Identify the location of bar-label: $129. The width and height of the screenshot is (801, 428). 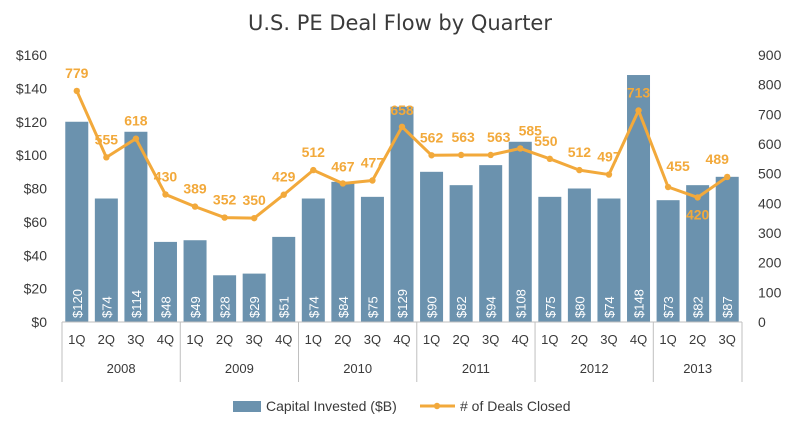
(402, 303).